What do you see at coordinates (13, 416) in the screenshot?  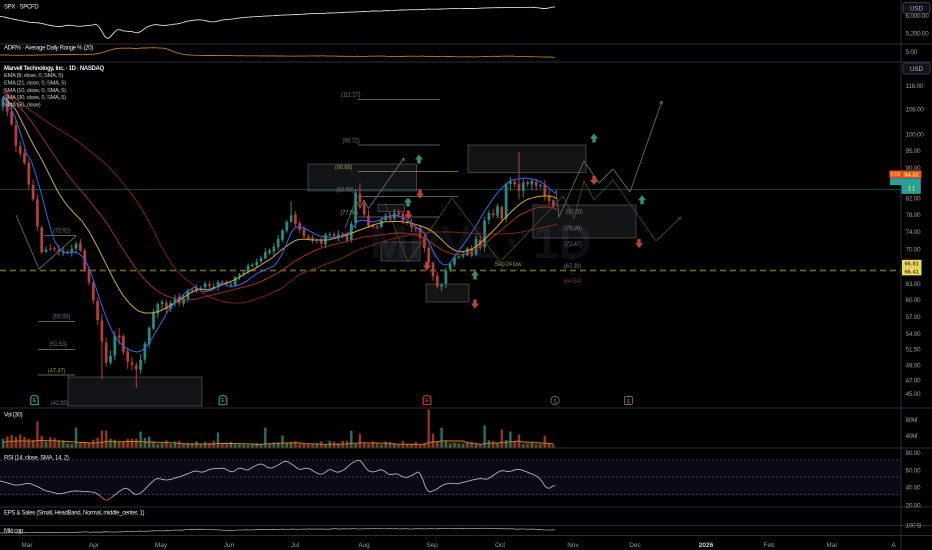 I see `svg-text: Vol (30)` at bounding box center [13, 416].